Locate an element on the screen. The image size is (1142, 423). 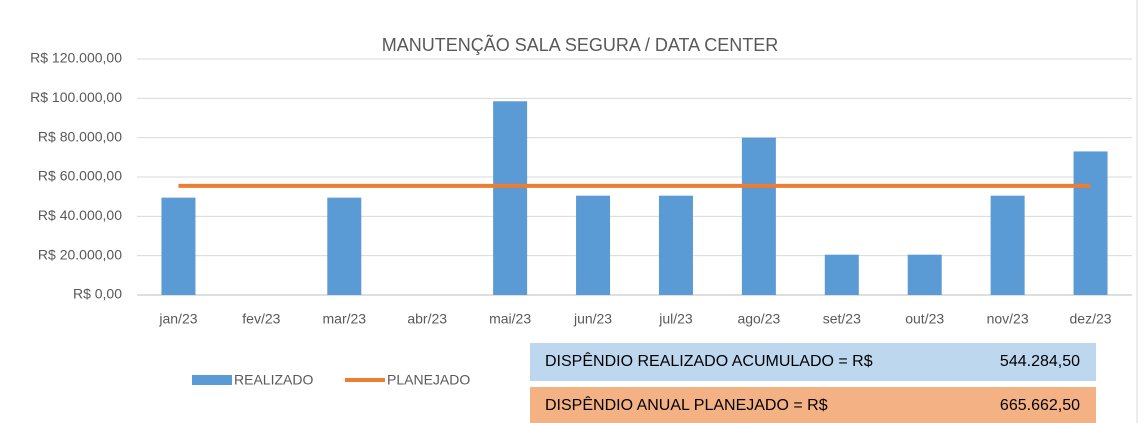
y-tick-label: R$ 100.000,00 is located at coordinates (76, 97).